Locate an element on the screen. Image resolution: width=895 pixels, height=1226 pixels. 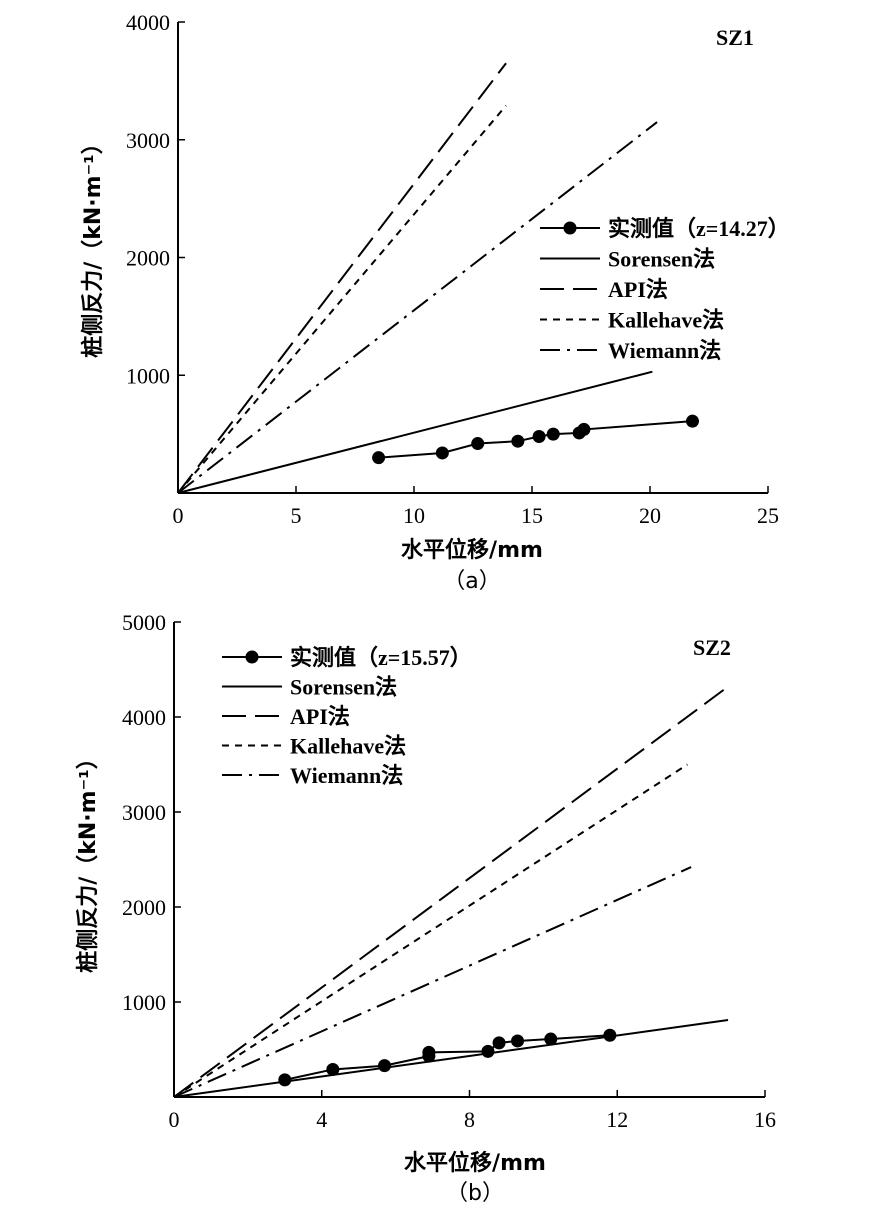
legend-marker-a is located at coordinates (570, 228).